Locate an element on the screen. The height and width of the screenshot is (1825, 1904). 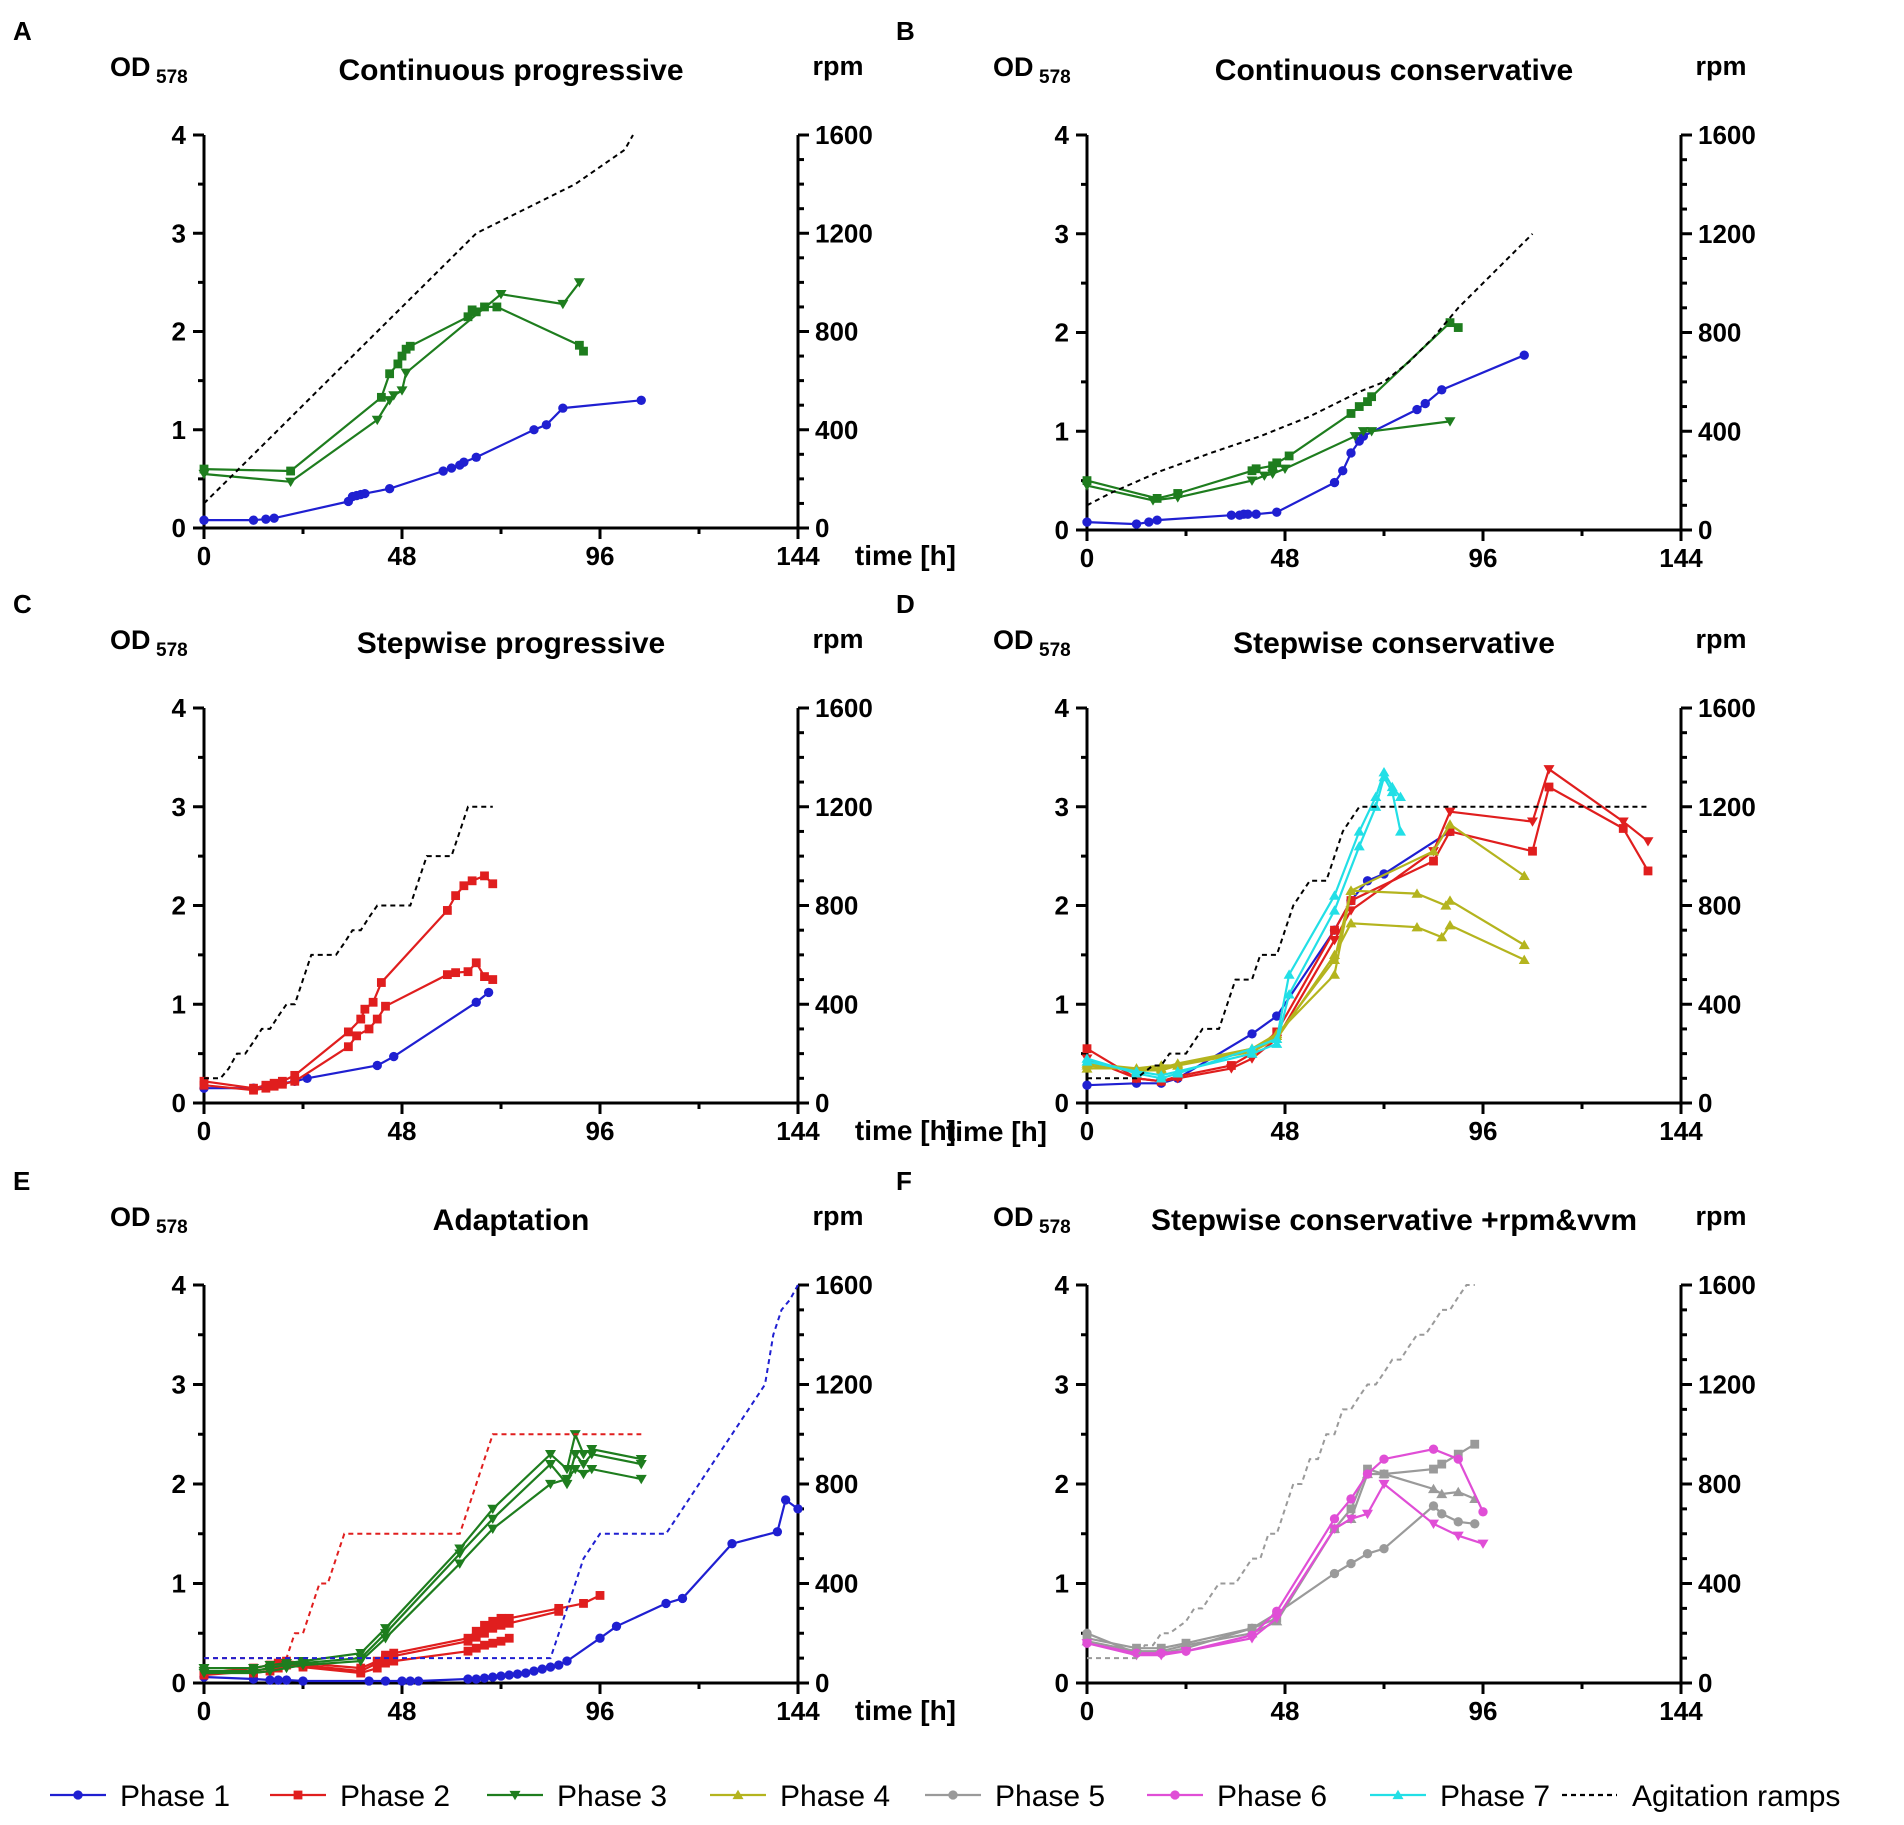
legend-item: Phase 3 is located at coordinates (577, 1796).